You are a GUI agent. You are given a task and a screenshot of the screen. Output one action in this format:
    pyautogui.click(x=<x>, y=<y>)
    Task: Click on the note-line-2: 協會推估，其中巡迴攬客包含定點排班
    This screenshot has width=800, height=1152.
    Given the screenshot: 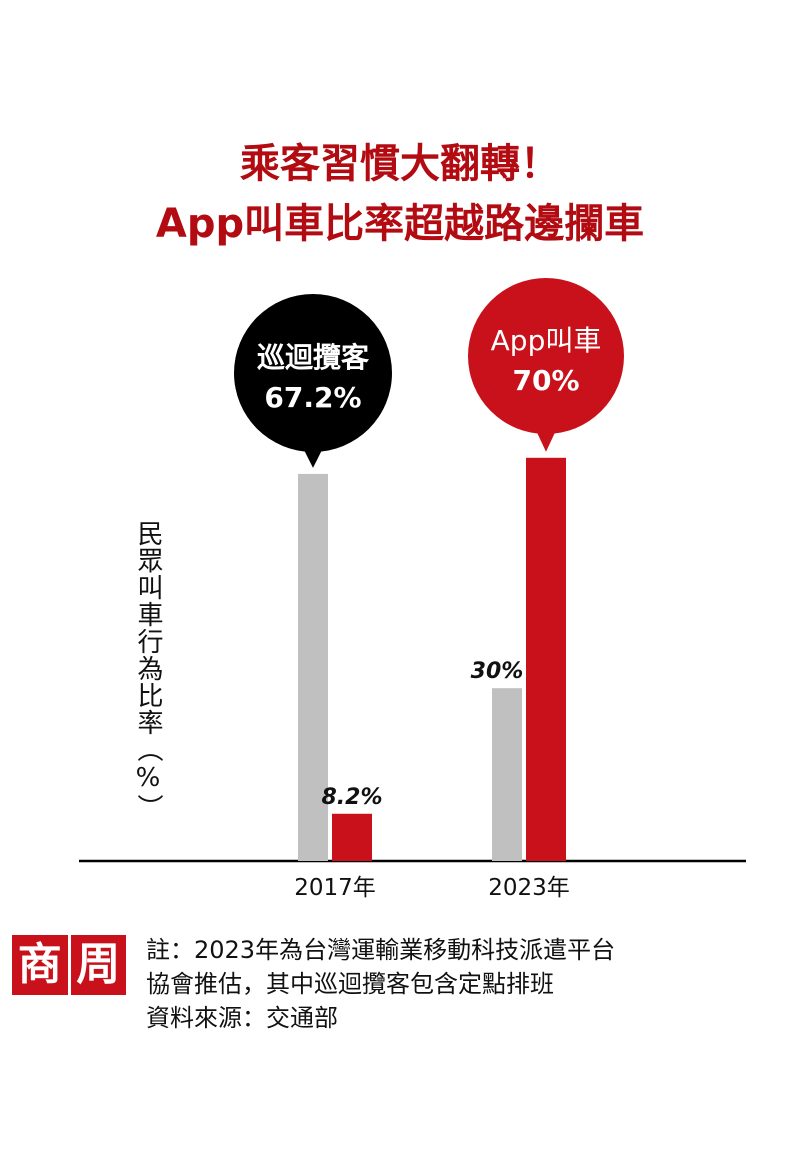 What is the action you would take?
    pyautogui.click(x=350, y=984)
    